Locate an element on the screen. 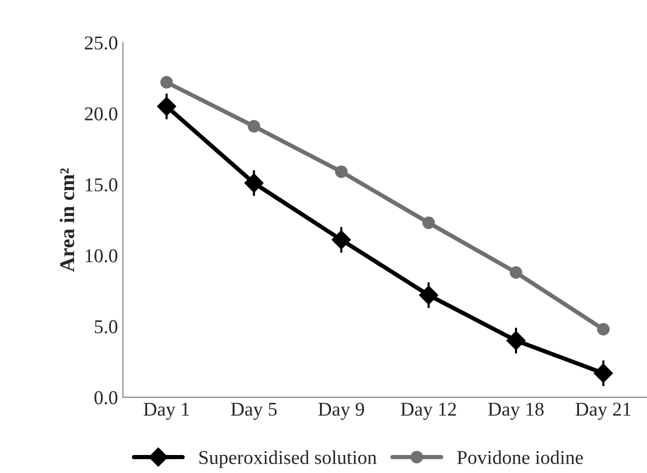 This screenshot has height=473, width=647. x-tick-label: Day 9 is located at coordinates (341, 411).